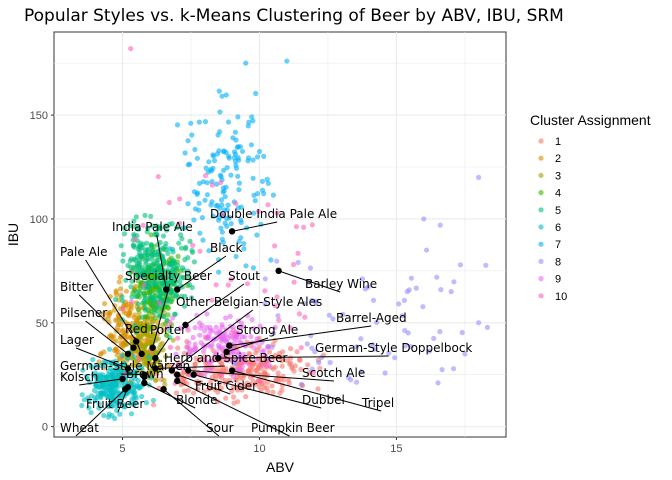  I want to click on style-label: Other Belgian-Style Ales, so click(249, 302).